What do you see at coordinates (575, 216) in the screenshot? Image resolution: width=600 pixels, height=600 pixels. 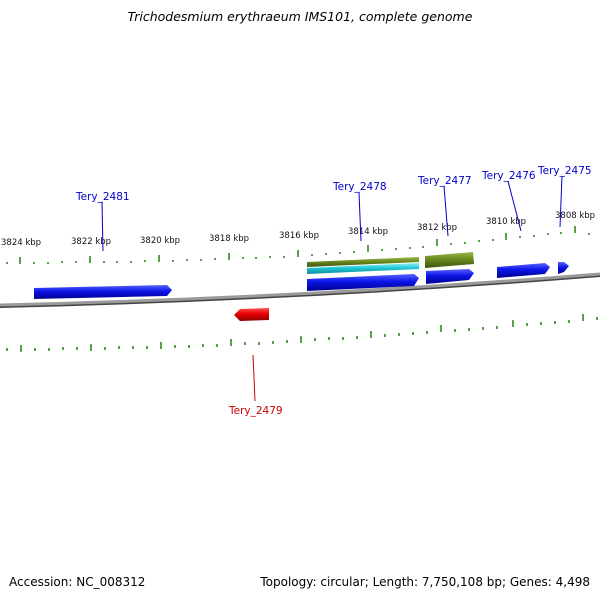 I see `tick-label: 3808 kbp` at bounding box center [575, 216].